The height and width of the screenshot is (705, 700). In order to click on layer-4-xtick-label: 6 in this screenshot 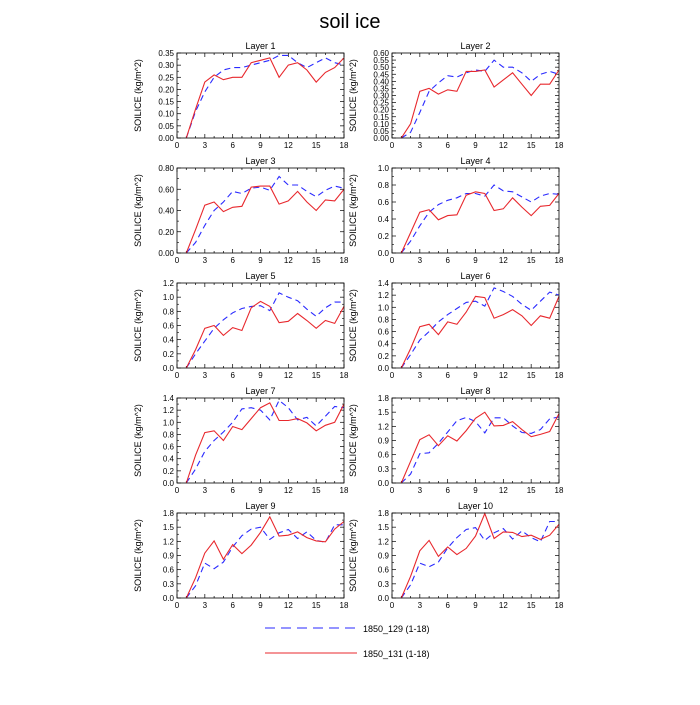, I will do `click(447, 260)`.